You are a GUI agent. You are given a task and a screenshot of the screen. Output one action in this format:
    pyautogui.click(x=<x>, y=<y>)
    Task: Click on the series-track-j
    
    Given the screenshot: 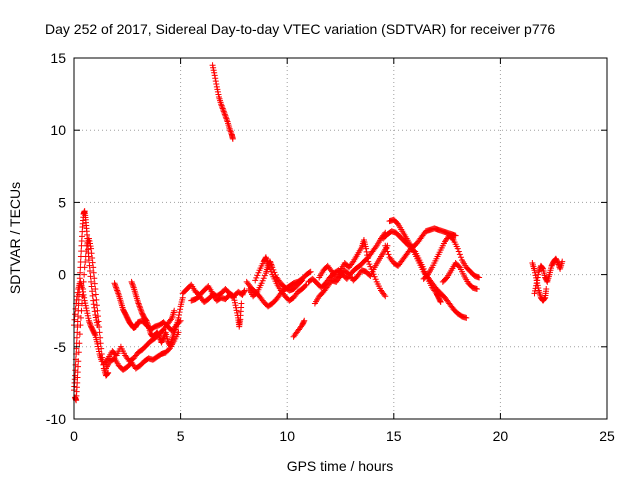 What is the action you would take?
    pyautogui.click(x=222, y=102)
    